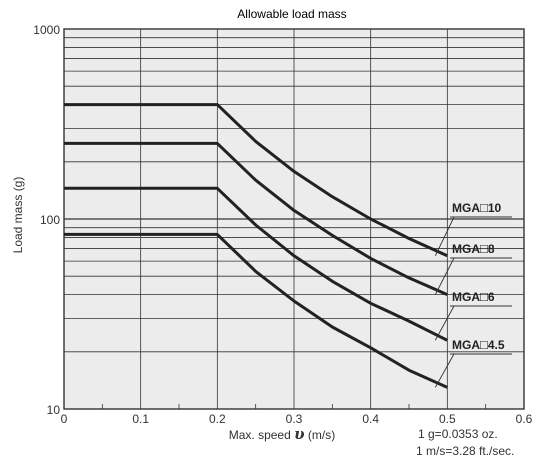 This screenshot has width=539, height=464. What do you see at coordinates (465, 451) in the screenshot?
I see `note-ft: 1 m/s=3.28 ft./sec.` at bounding box center [465, 451].